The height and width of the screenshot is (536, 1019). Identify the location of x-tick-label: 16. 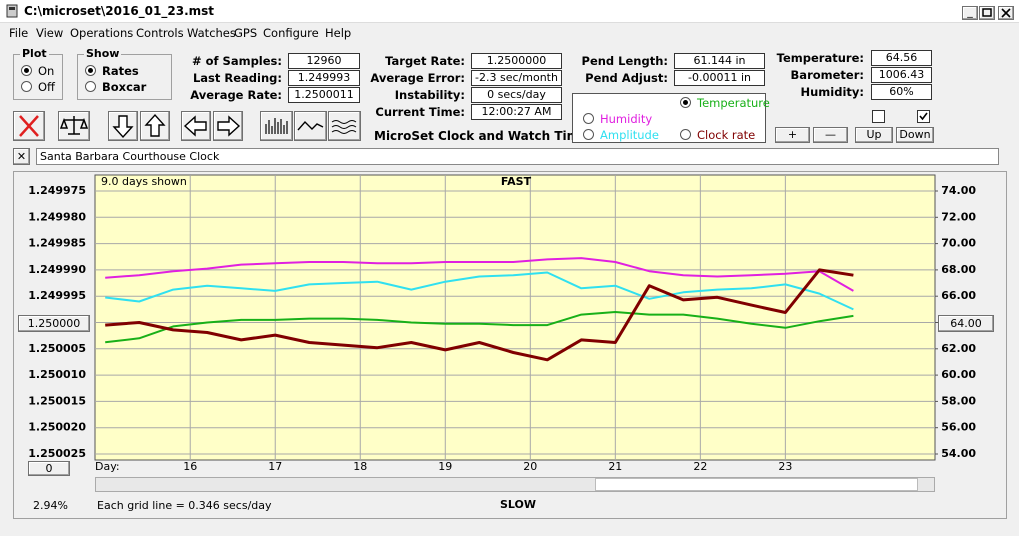
(190, 466).